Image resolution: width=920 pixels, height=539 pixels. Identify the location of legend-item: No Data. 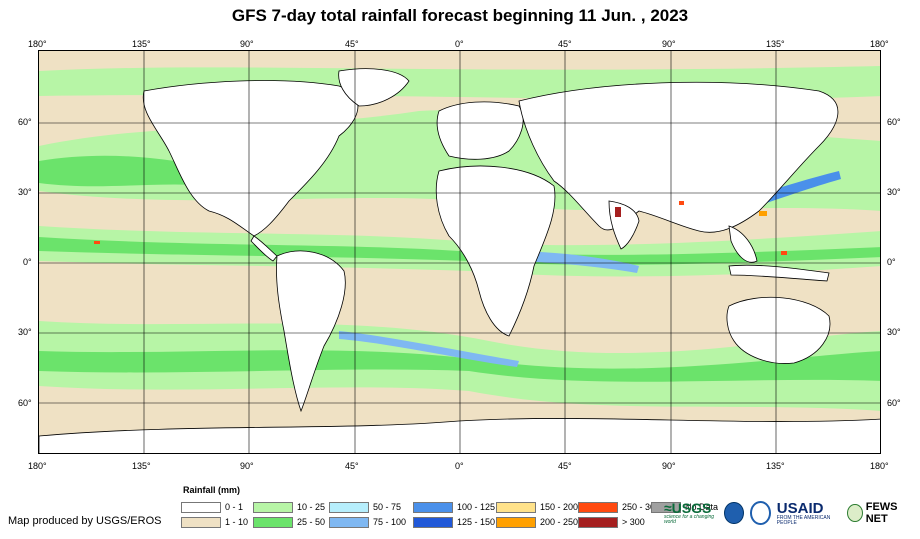
(684, 508).